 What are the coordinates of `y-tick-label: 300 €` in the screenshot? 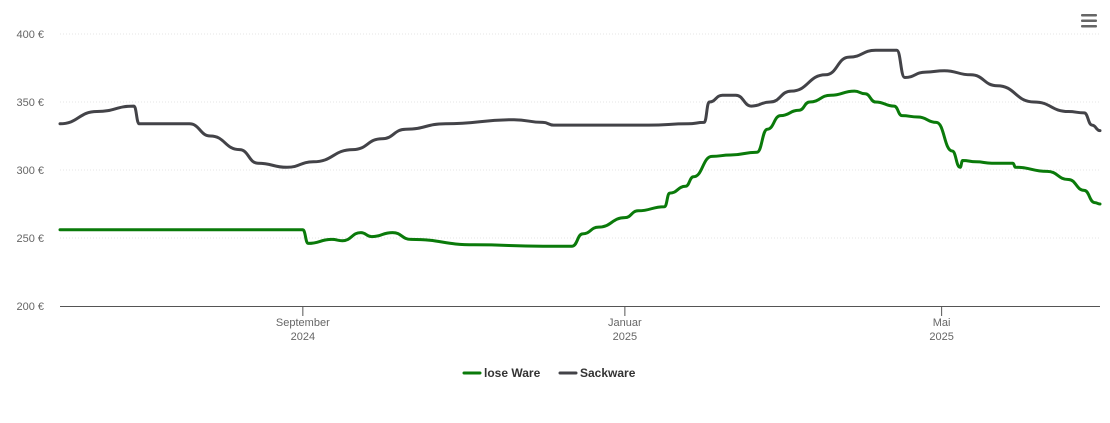 It's located at (30, 171).